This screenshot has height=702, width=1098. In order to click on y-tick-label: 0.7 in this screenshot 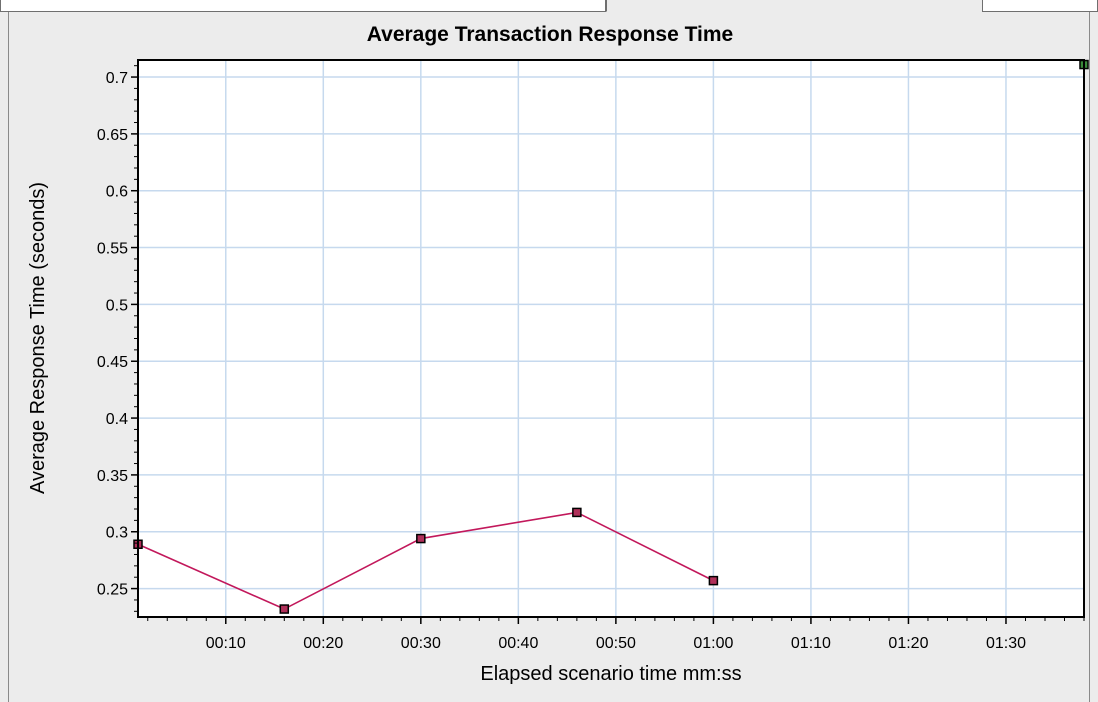, I will do `click(117, 78)`.